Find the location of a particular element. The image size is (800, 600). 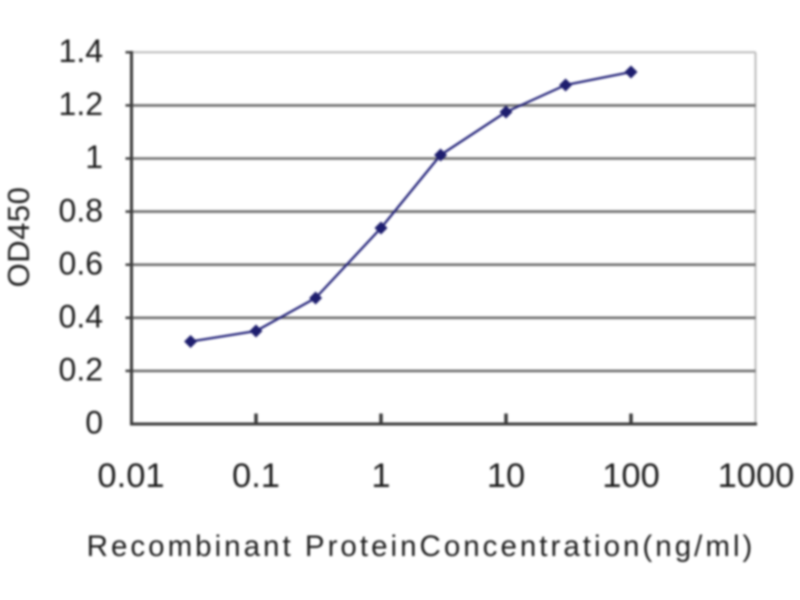

svg-text: 0.4 is located at coordinates (81, 317).